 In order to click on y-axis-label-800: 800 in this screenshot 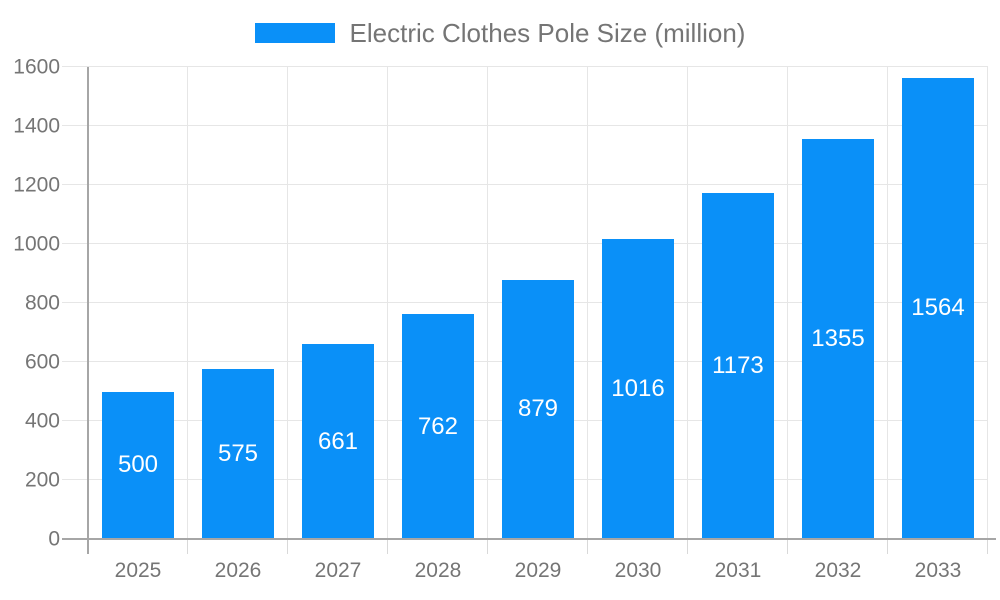, I will do `click(42, 303)`.